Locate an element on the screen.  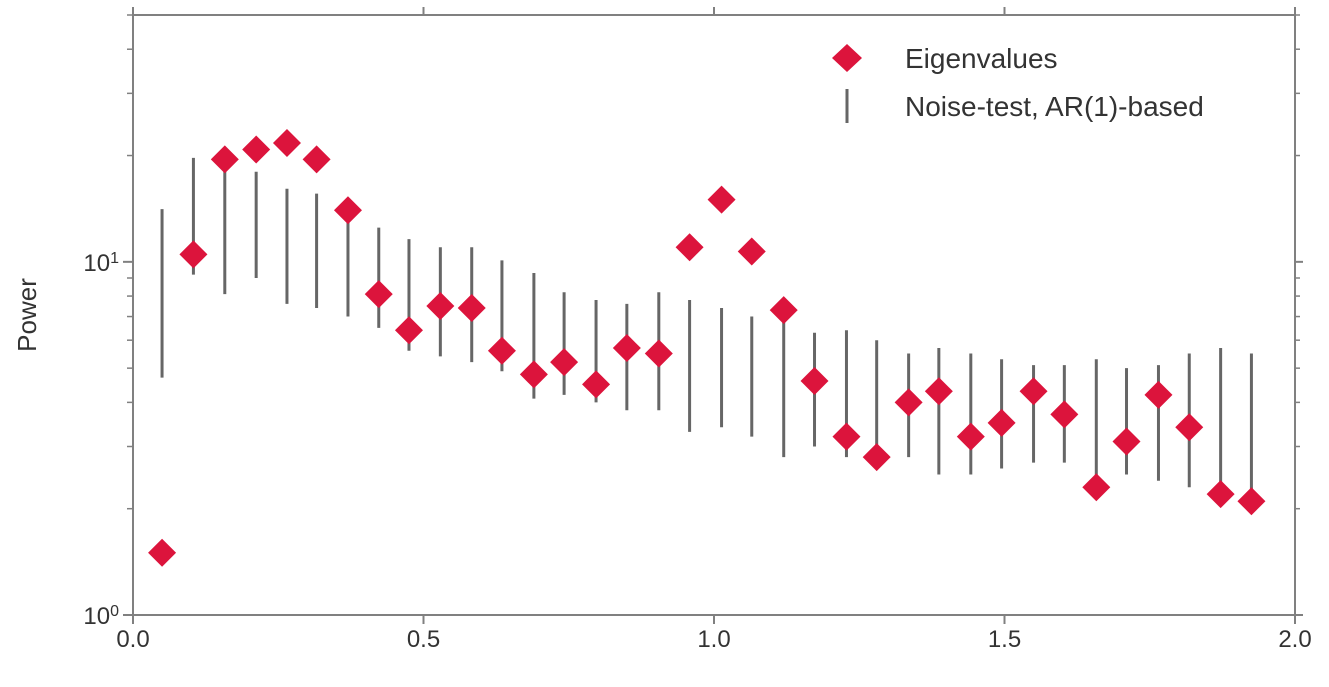
y-tick-exponent: 1 is located at coordinates (114, 257).